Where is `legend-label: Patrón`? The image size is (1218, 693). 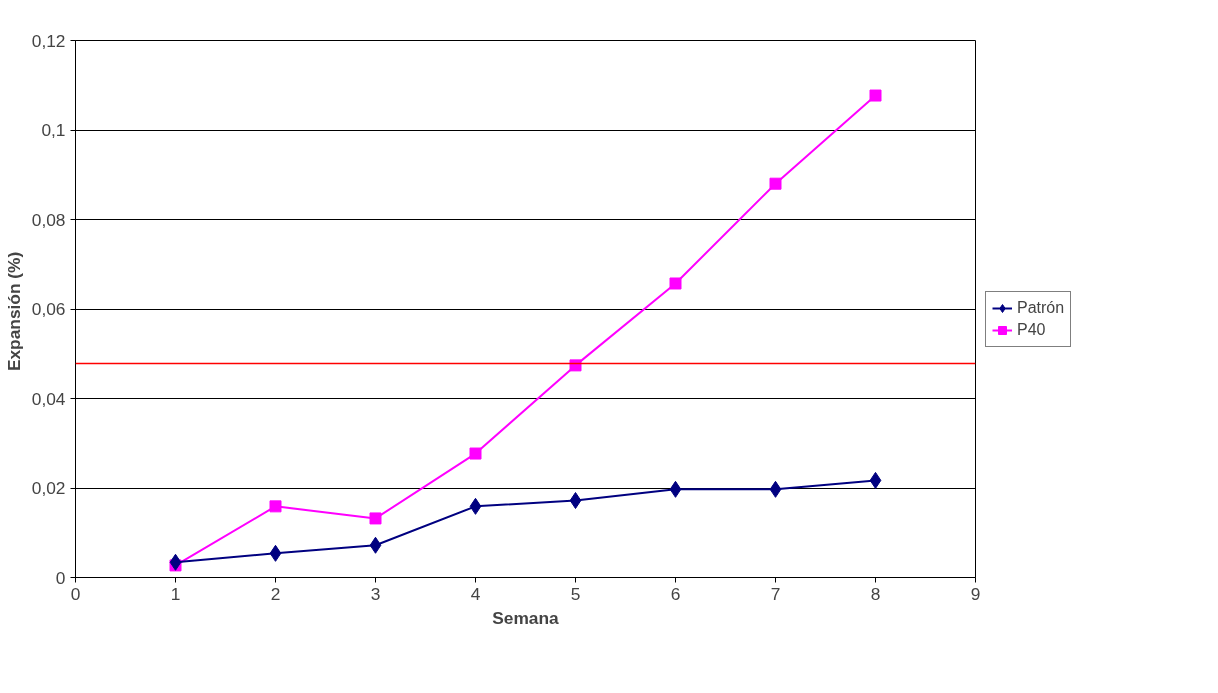 legend-label: Patrón is located at coordinates (1041, 308).